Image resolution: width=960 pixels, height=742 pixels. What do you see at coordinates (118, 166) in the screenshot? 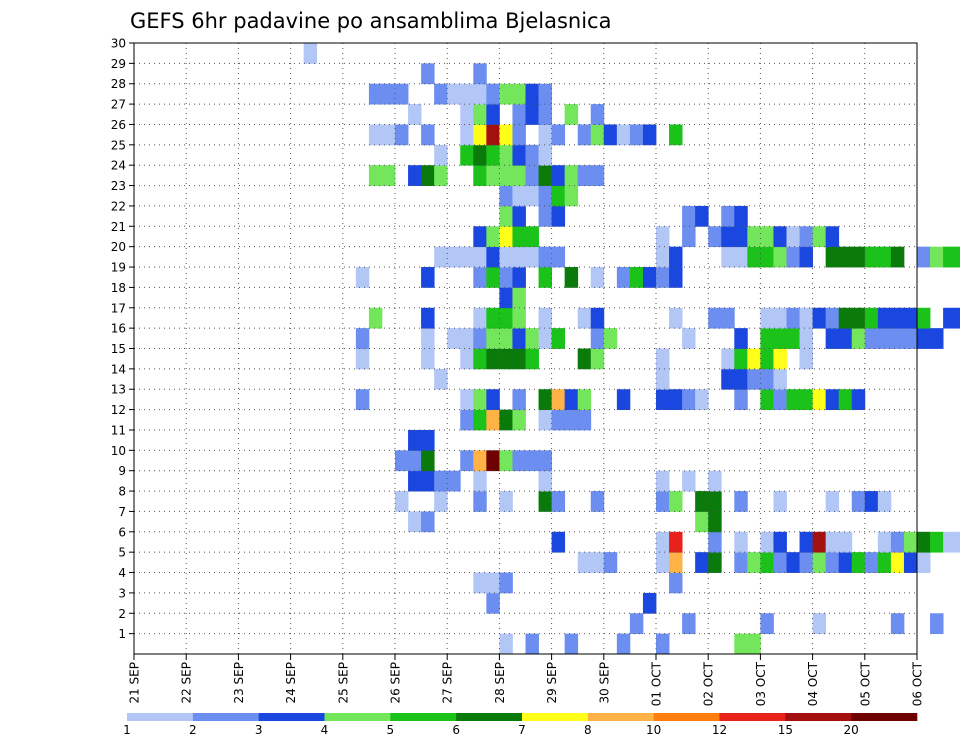
I see `y-tick-label: 24` at bounding box center [118, 166].